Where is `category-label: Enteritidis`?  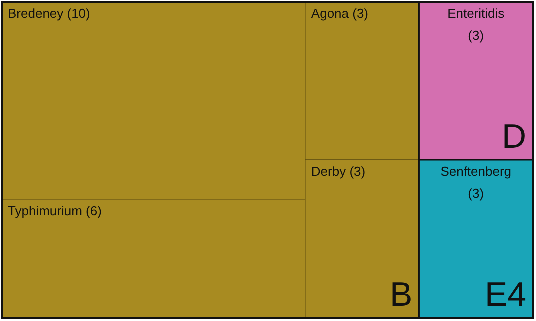
category-label: Enteritidis is located at coordinates (477, 13).